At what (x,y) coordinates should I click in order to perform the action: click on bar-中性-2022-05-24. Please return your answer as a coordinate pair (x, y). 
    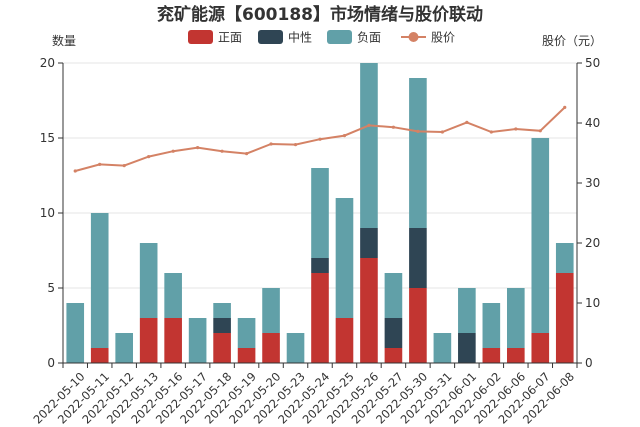
    Looking at the image, I should click on (320, 265).